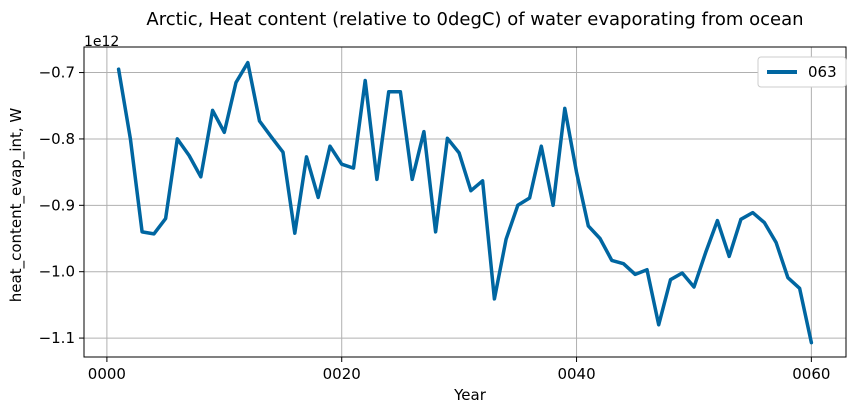 The image size is (866, 412). What do you see at coordinates (107, 374) in the screenshot?
I see `x-tick-label: 0000` at bounding box center [107, 374].